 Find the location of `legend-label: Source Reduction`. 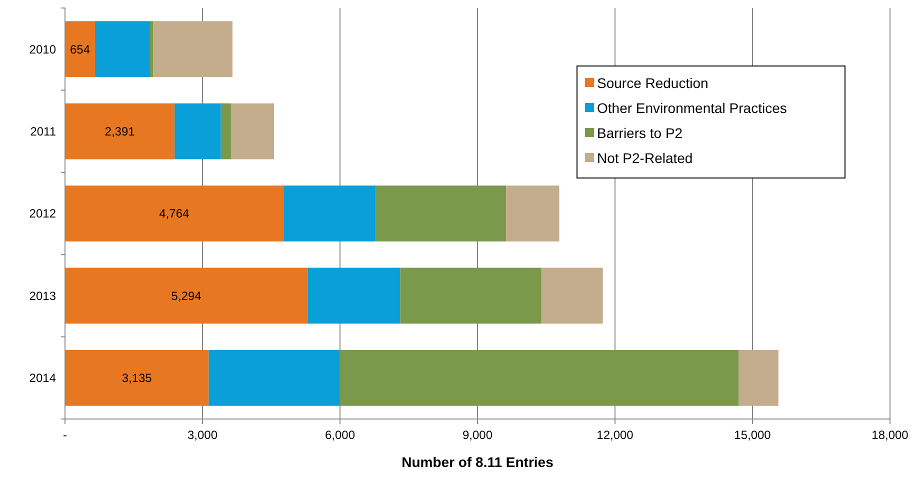

legend-label: Source Reduction is located at coordinates (652, 82).